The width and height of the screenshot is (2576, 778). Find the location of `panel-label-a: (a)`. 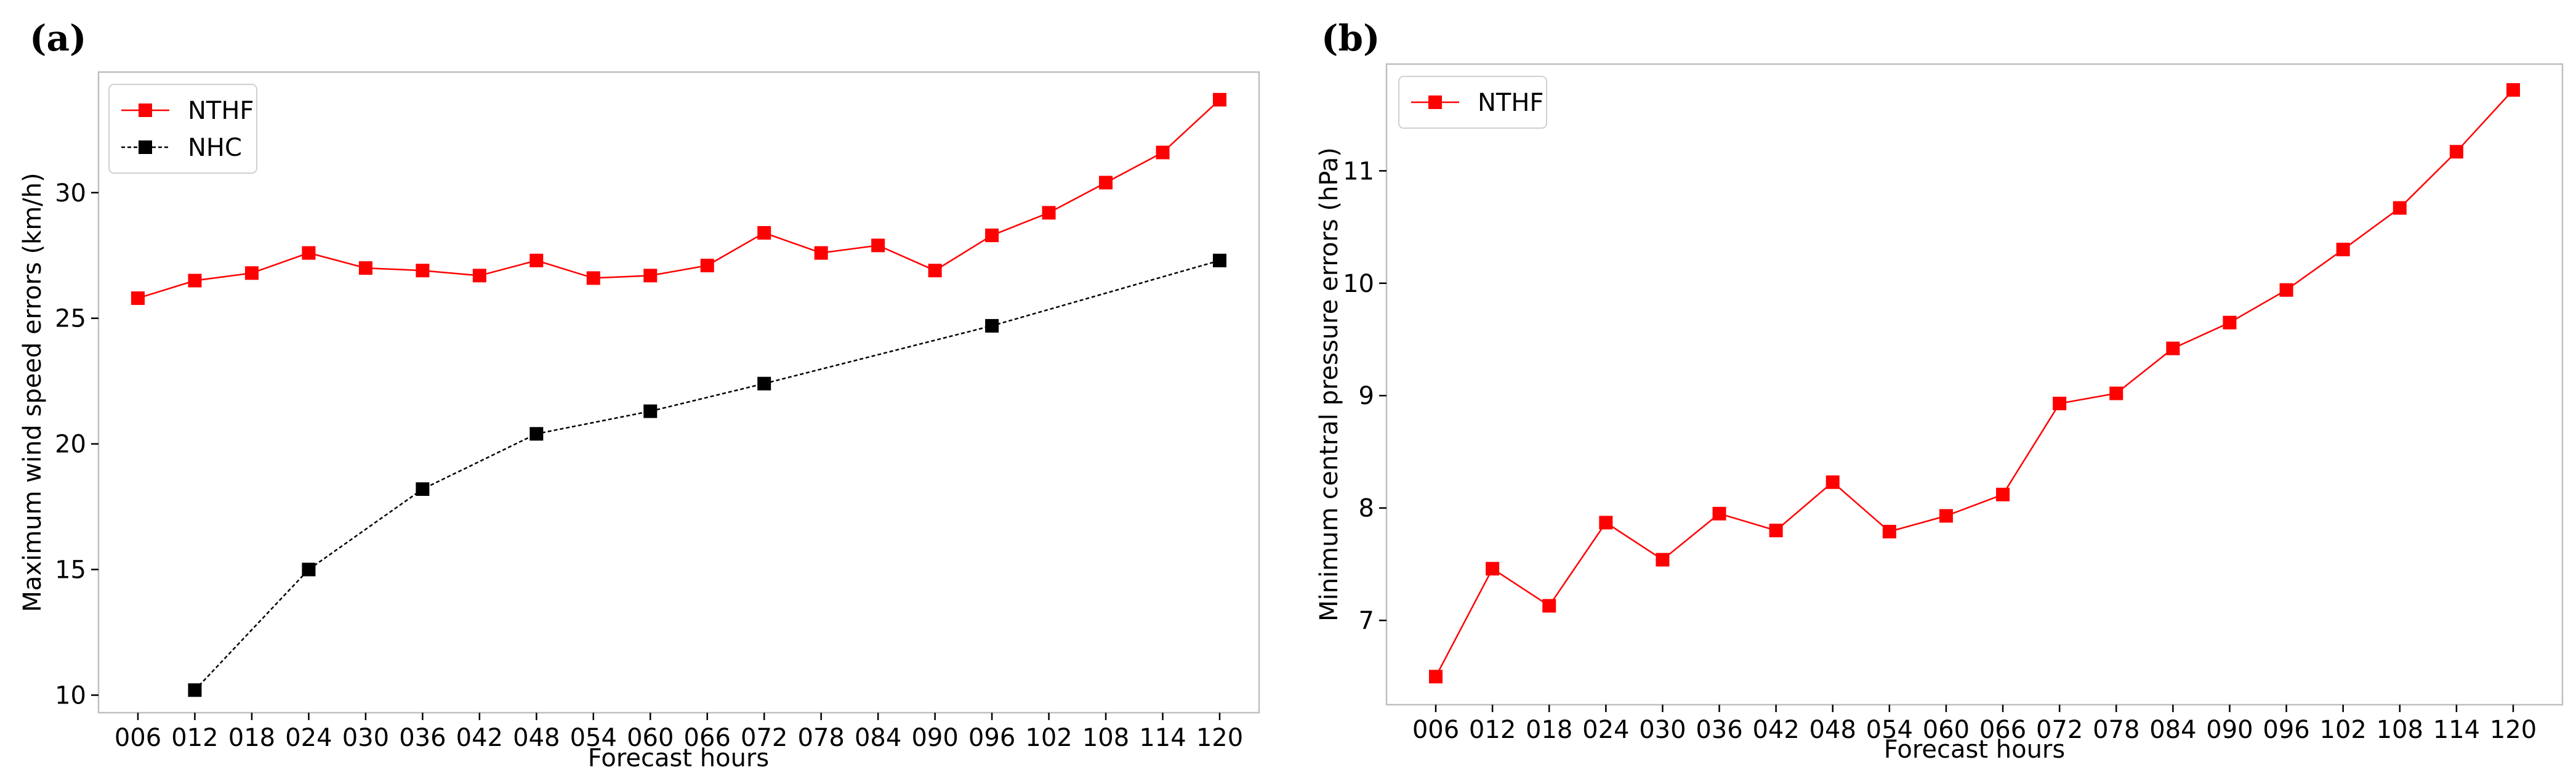

panel-label-a: (a) is located at coordinates (58, 38).